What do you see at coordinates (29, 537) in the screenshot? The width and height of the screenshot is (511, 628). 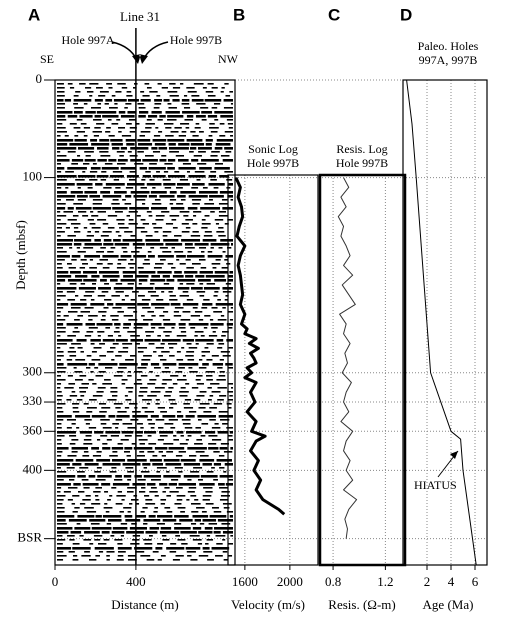 I see `y-tick-label: BSR` at bounding box center [29, 537].